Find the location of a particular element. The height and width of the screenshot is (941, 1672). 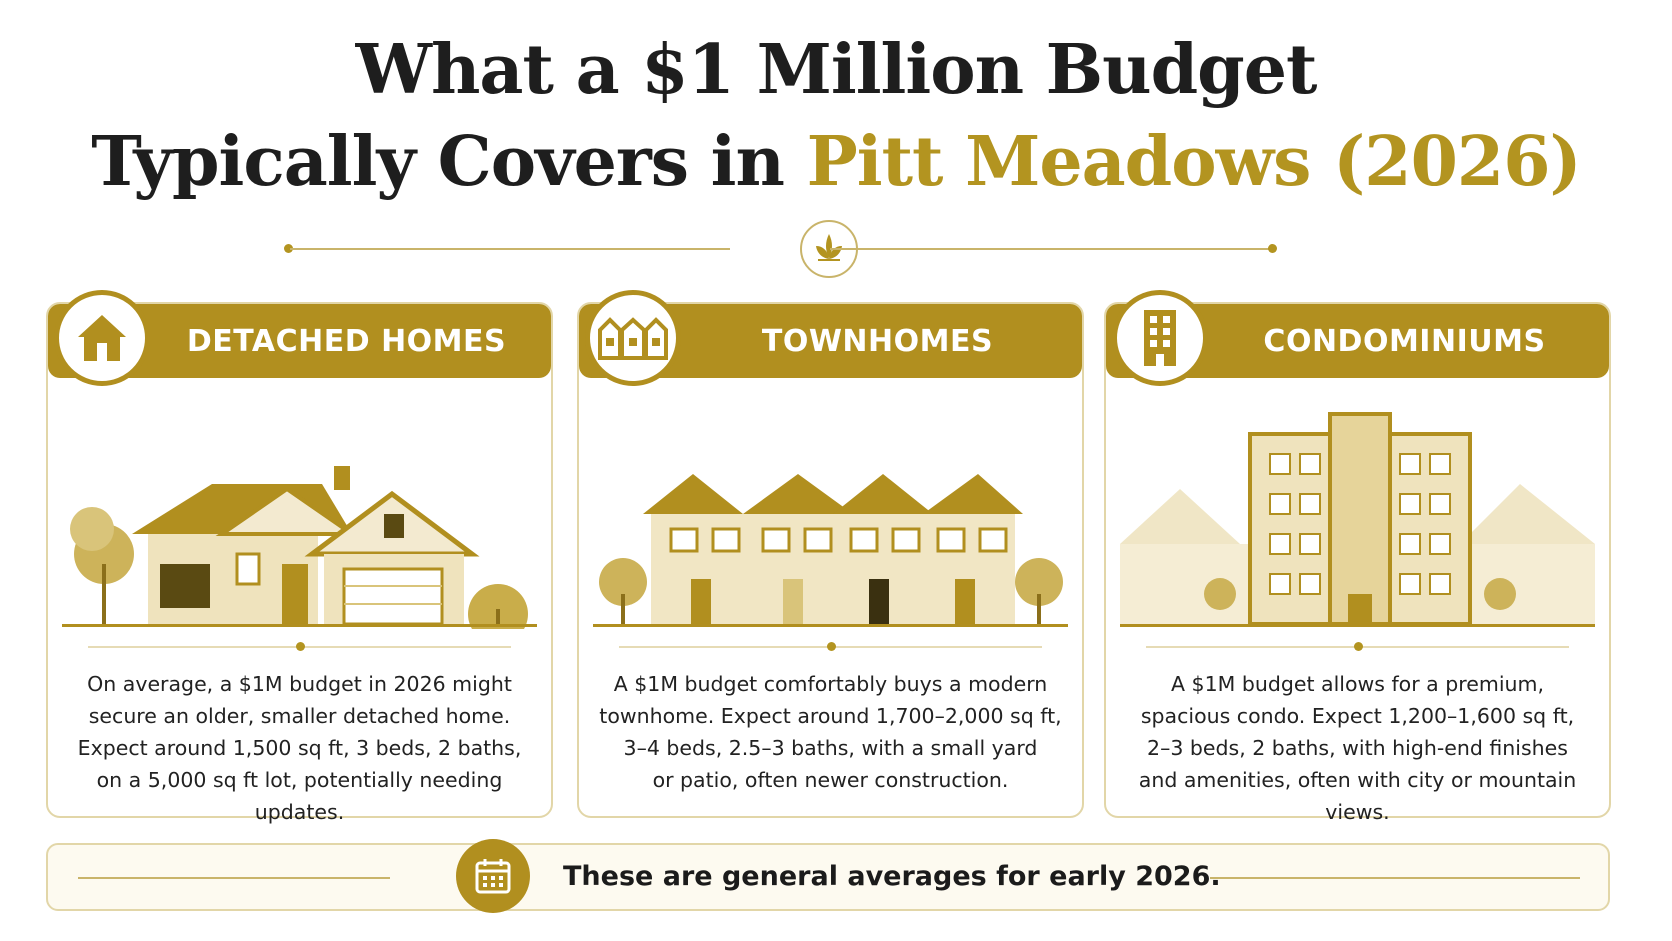

desc-line: 3–4 beds, 2.5–3 baths, with a small yard is located at coordinates (830, 748).